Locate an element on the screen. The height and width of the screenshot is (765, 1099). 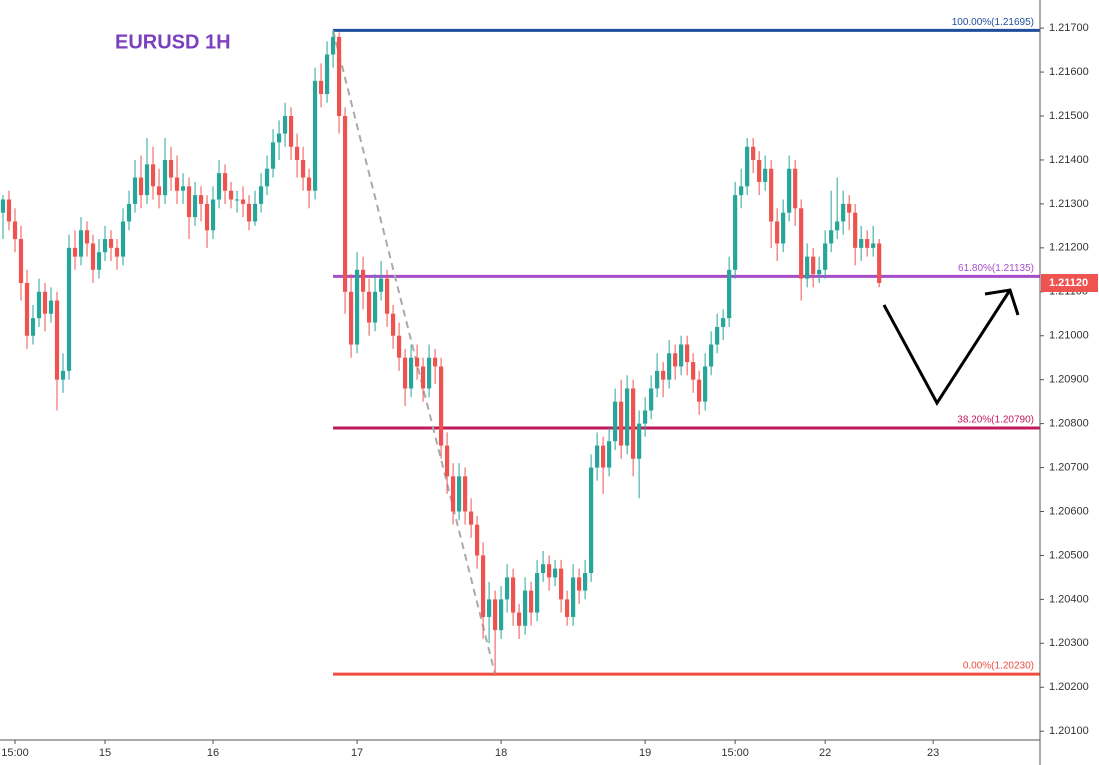
fib-level-label: 100.00%(1.21695) is located at coordinates (993, 22).